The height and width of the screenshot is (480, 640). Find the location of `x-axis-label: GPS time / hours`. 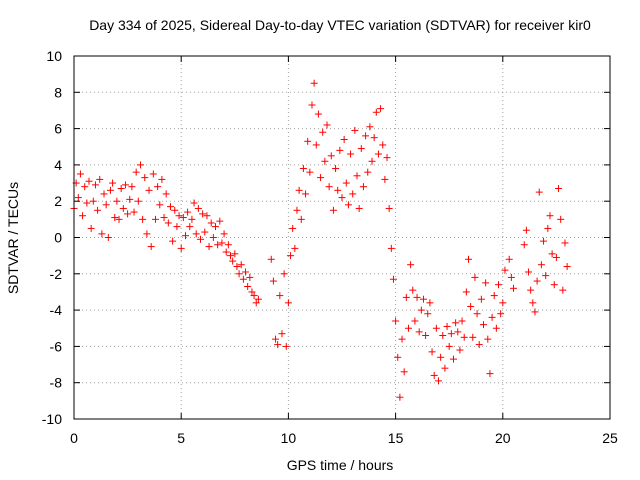

x-axis-label: GPS time / hours is located at coordinates (340, 465).